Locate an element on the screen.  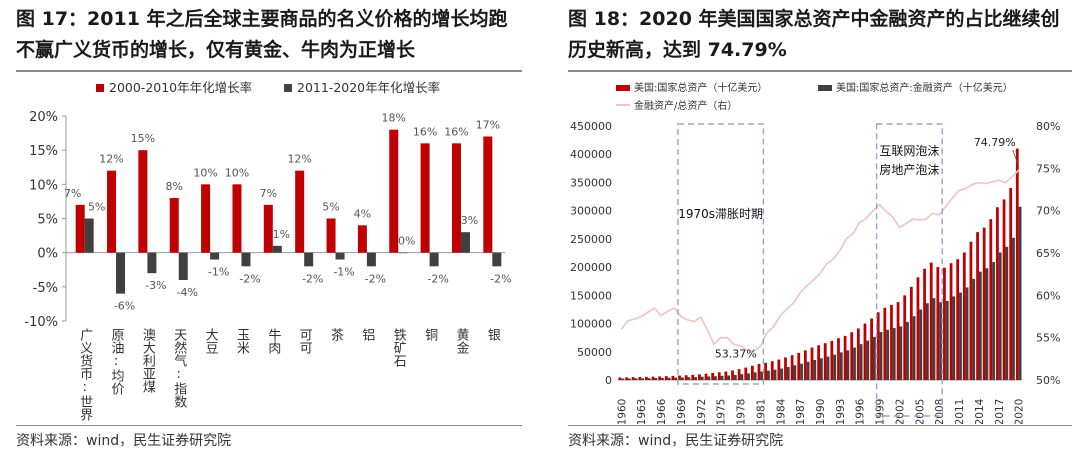
x-tick-label: 2017 is located at coordinates (1000, 411).